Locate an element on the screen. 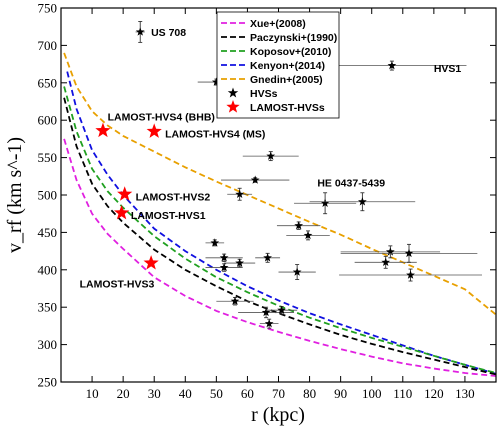  legend-label: LAMOST-HVSs is located at coordinates (287, 108).